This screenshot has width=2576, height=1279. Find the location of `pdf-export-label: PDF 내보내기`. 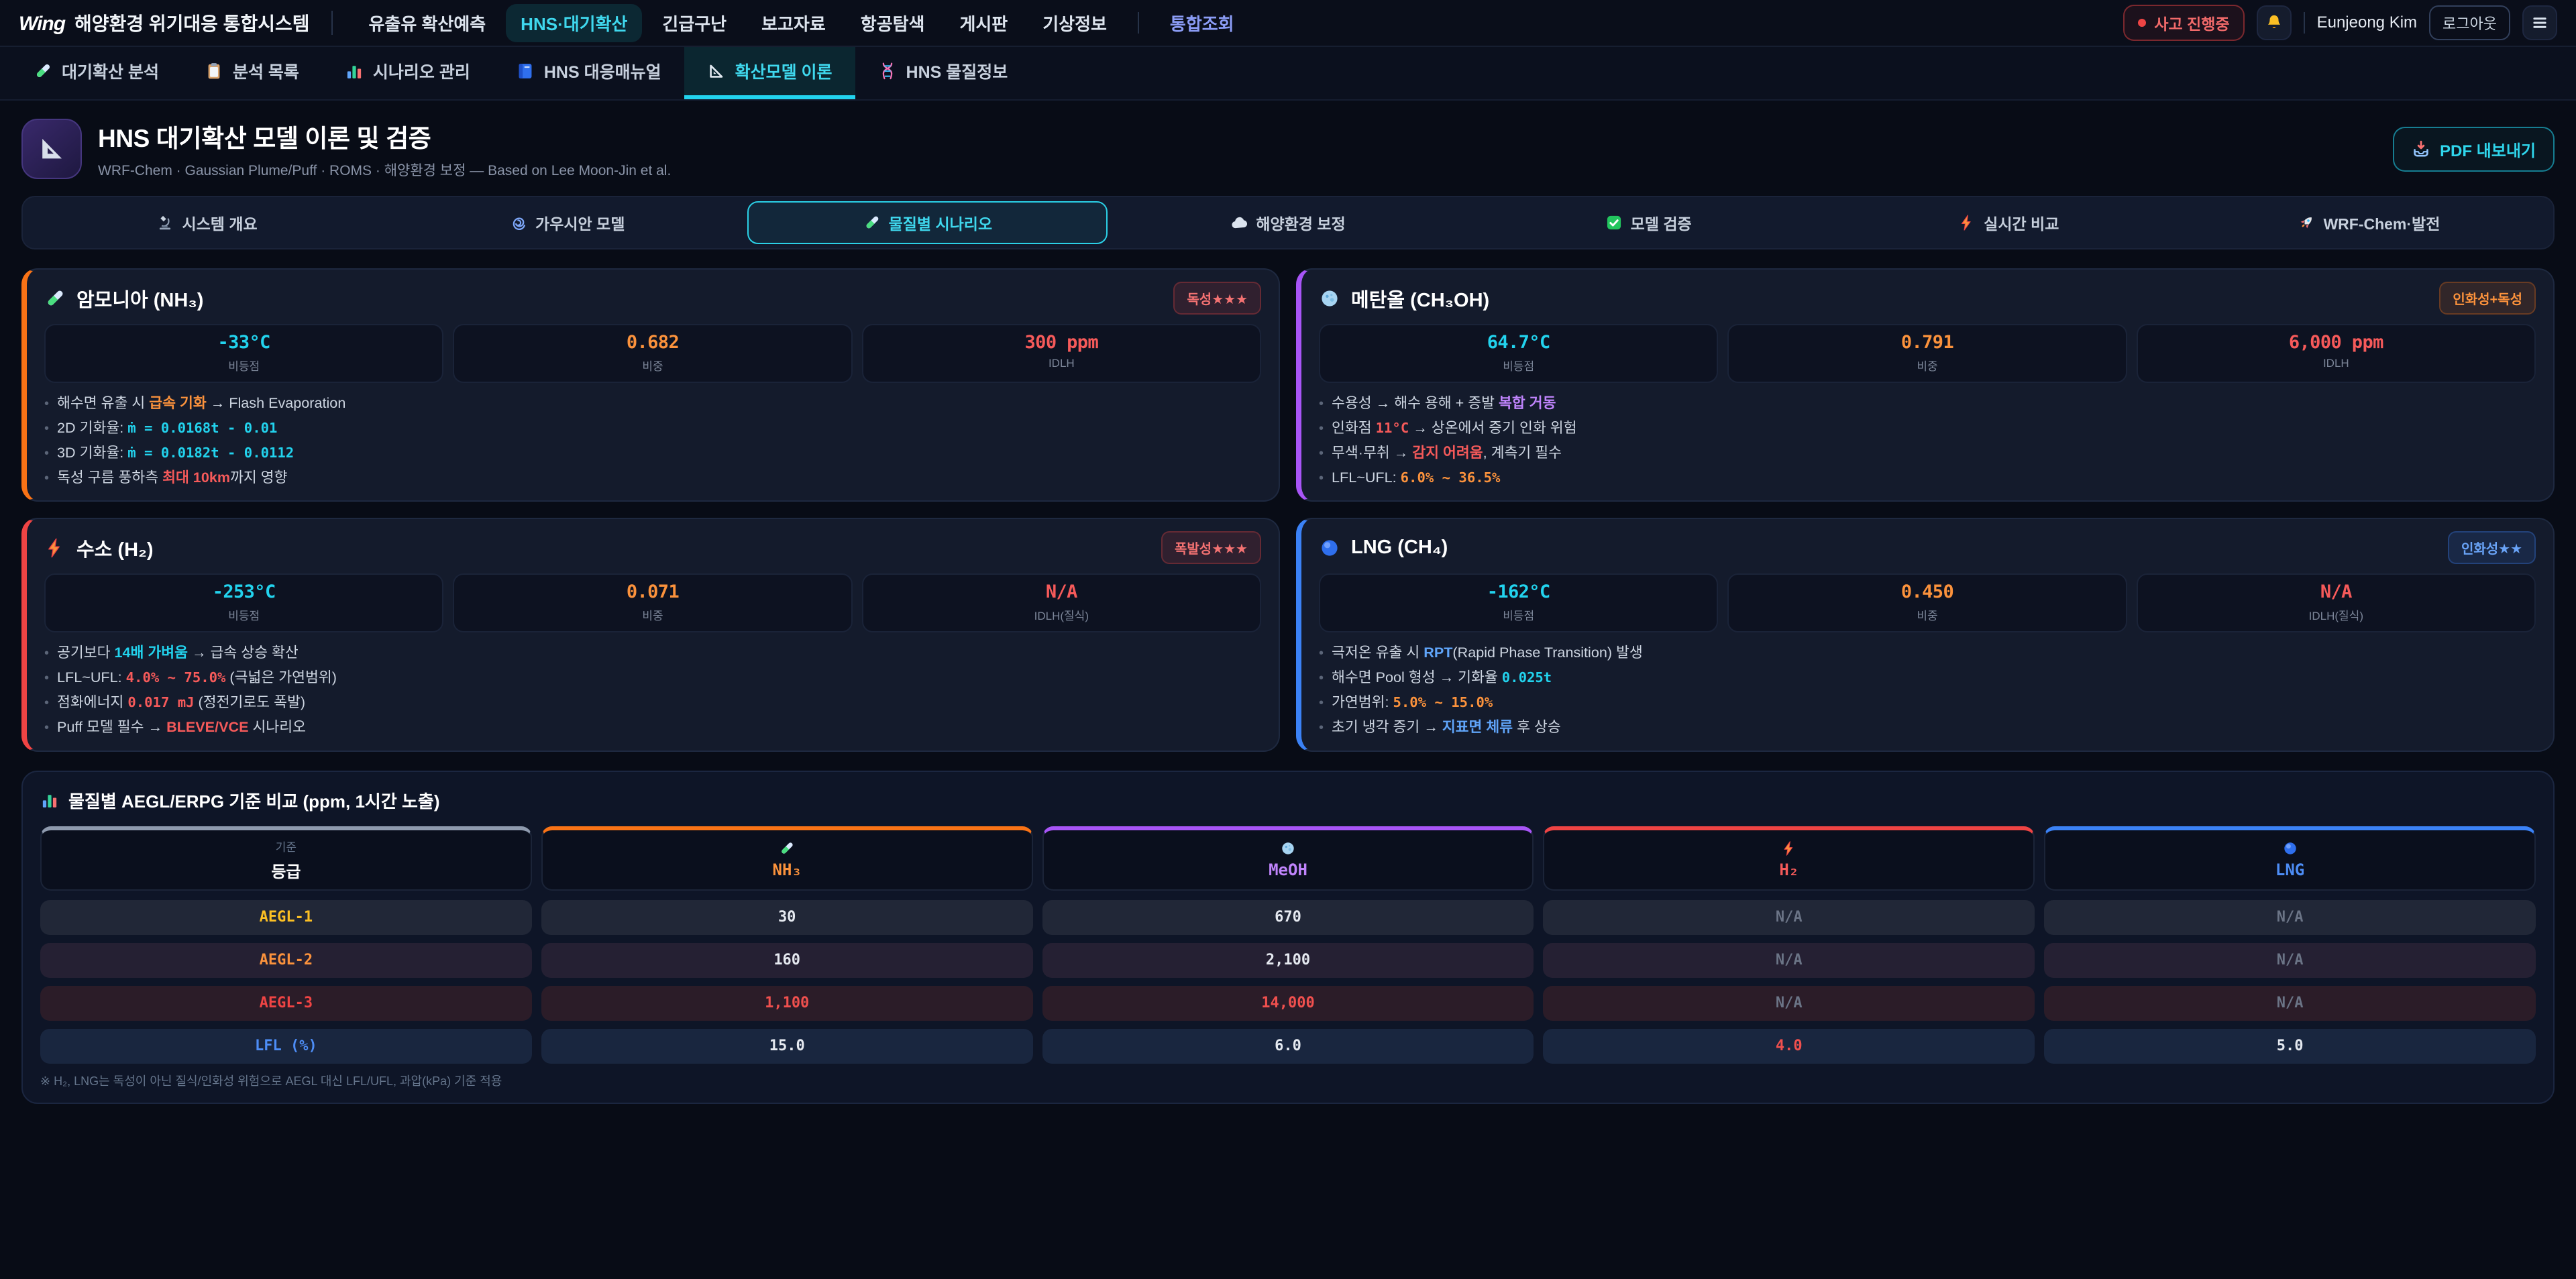

pdf-export-label: PDF 내보내기 is located at coordinates (2488, 151).